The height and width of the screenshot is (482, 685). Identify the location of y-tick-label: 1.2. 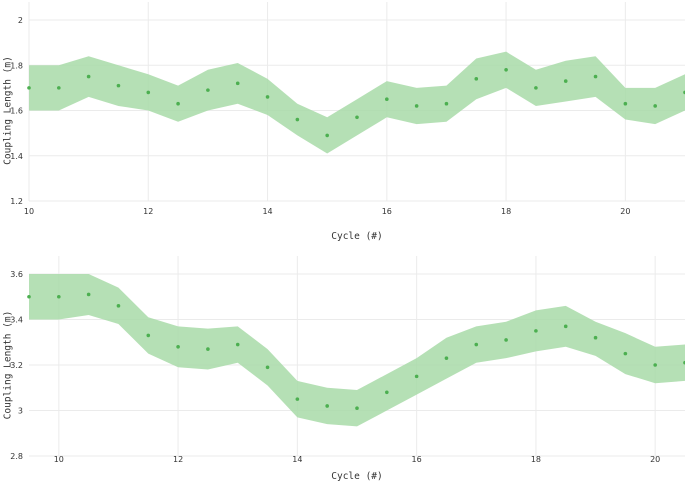
(16, 201).